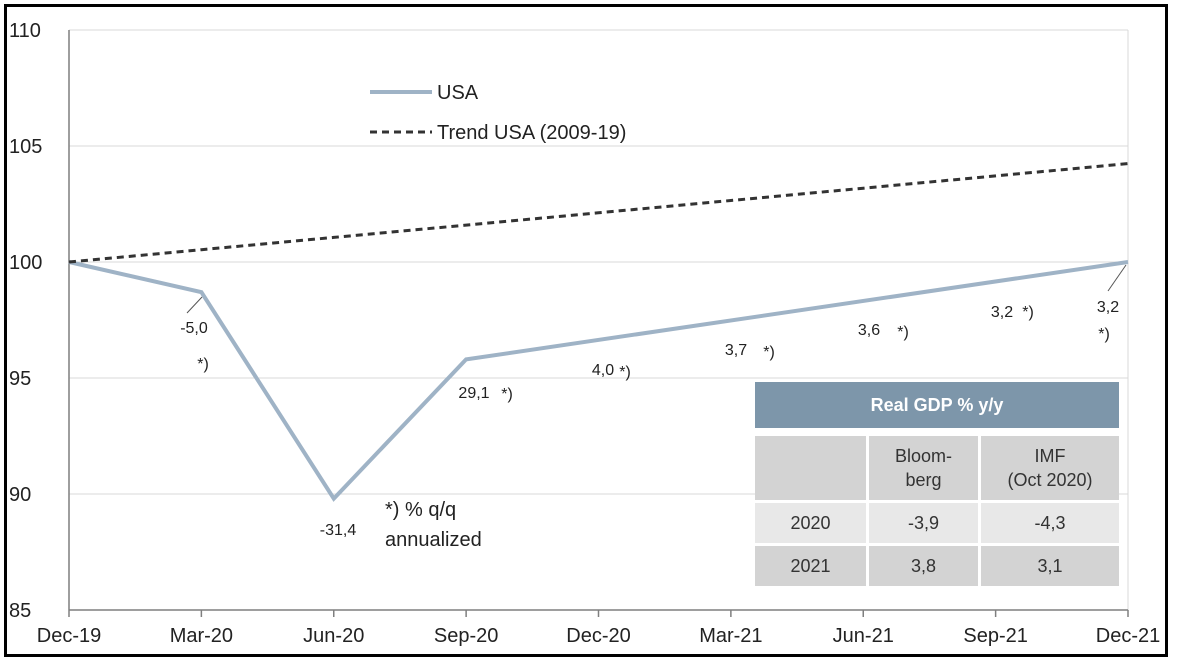  What do you see at coordinates (598, 636) in the screenshot?
I see `x-tick-label: Dec-20` at bounding box center [598, 636].